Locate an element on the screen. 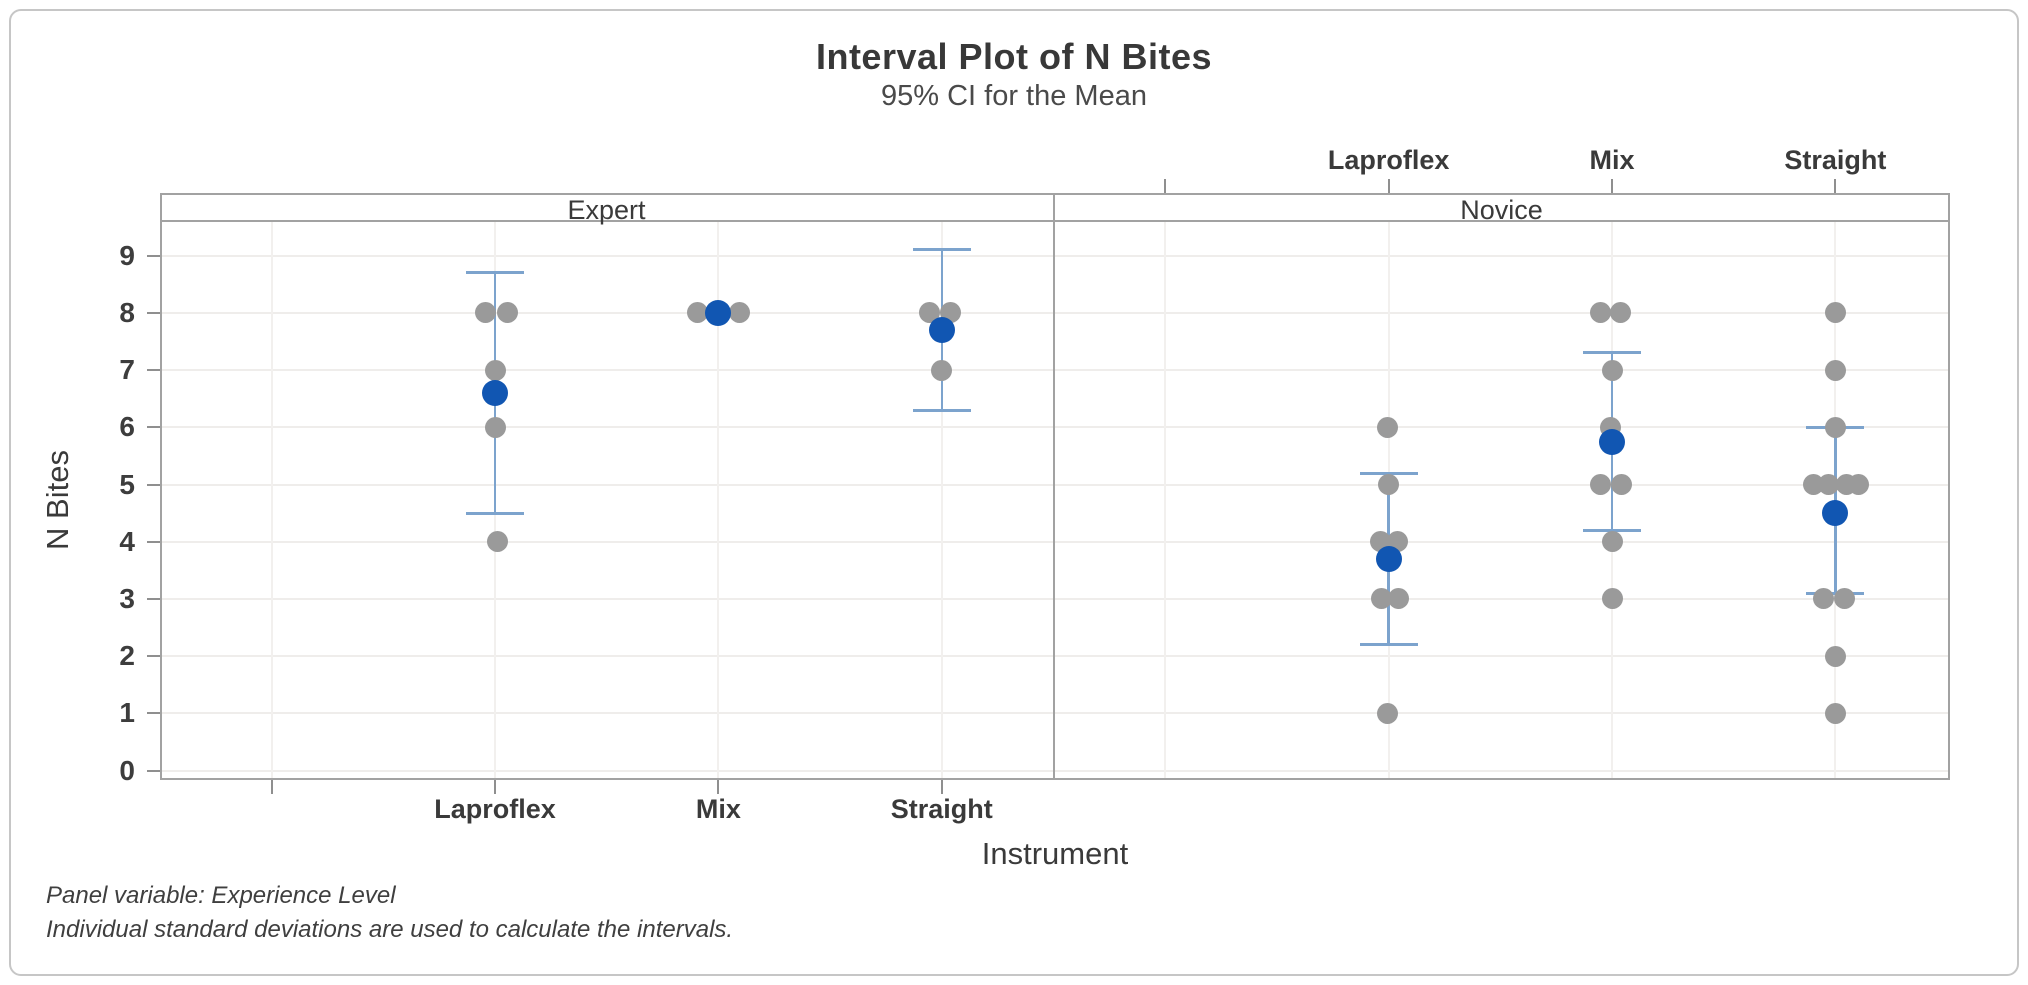  y-tick-label: 1 is located at coordinates (127, 713).